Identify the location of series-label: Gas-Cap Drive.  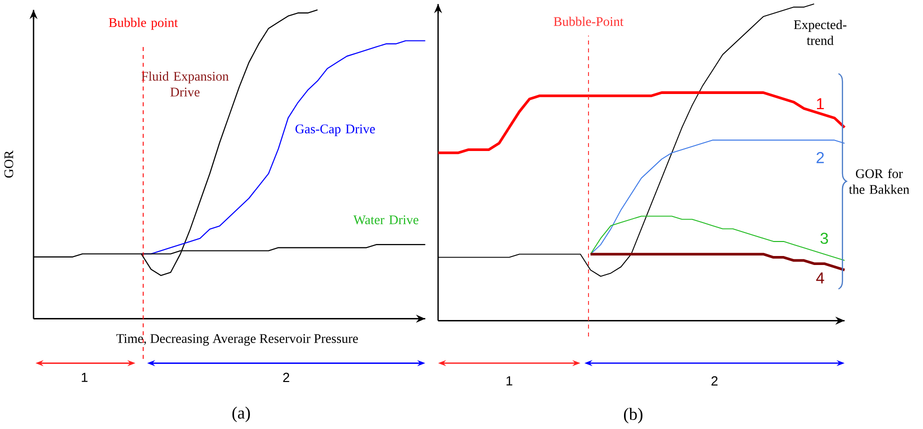
(335, 130).